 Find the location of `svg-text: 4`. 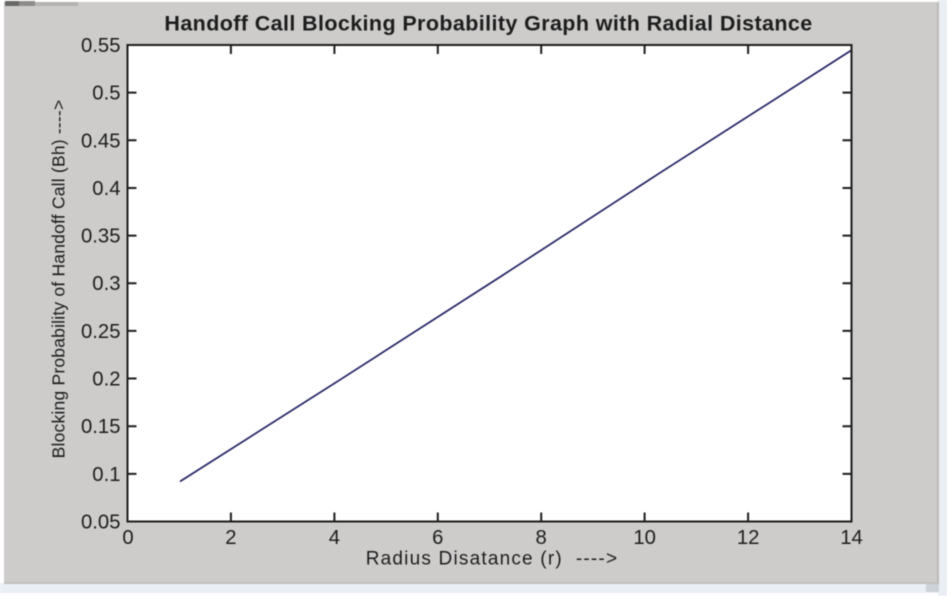

svg-text: 4 is located at coordinates (334, 538).